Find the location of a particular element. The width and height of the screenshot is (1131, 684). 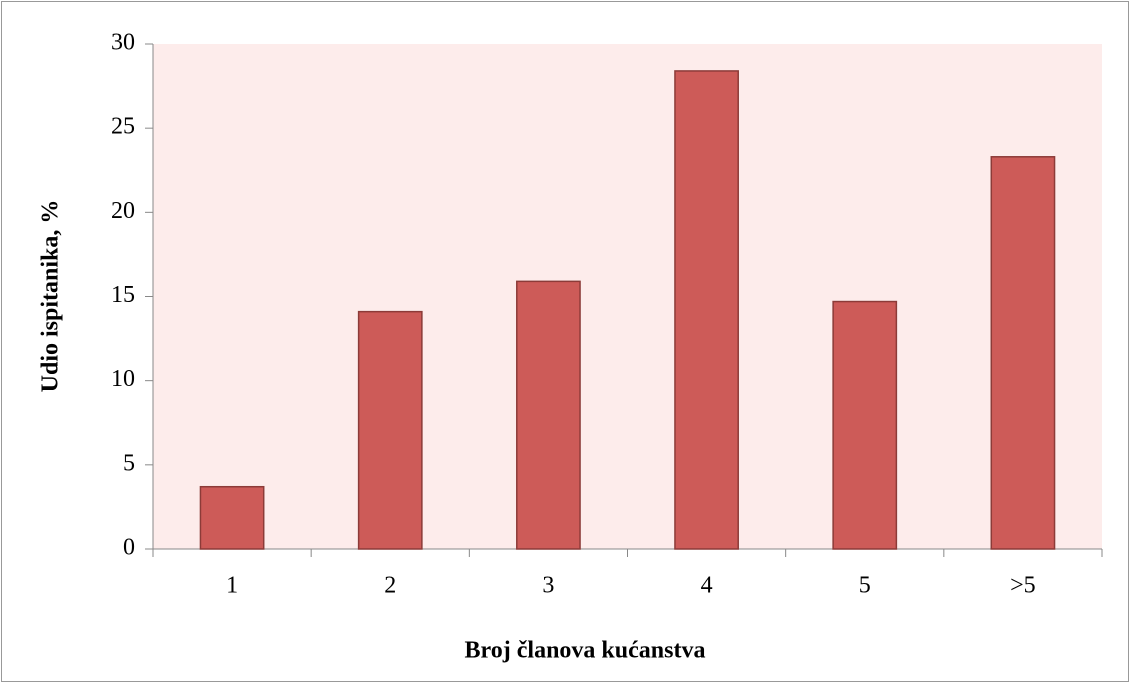

y-tick-label: 15 is located at coordinates (123, 295).